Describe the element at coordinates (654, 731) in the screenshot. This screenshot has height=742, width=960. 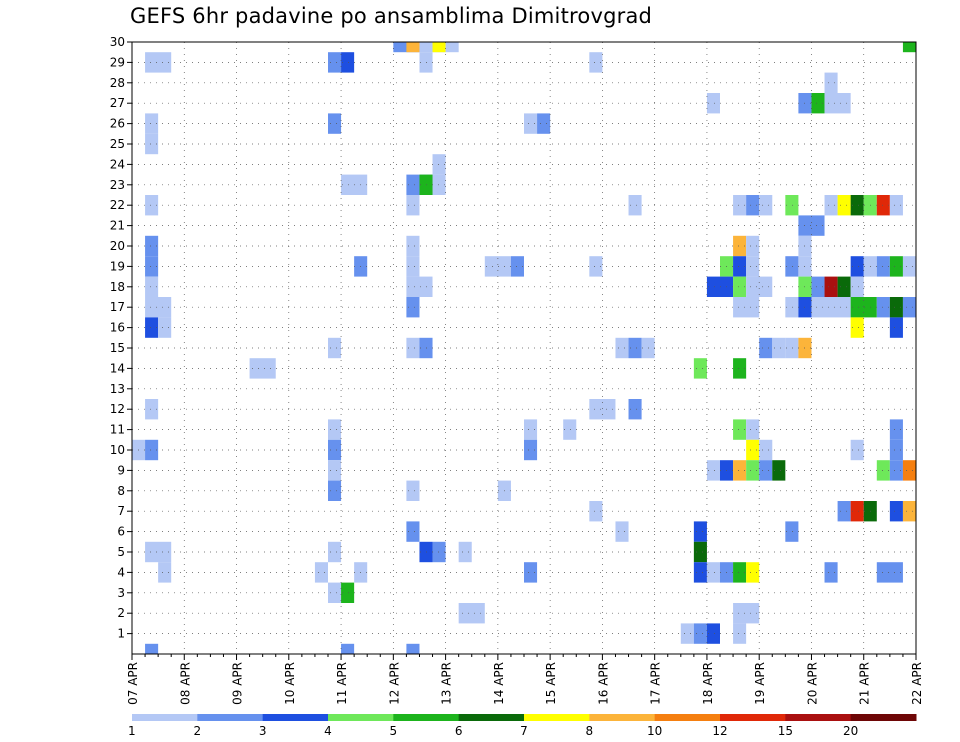
I see `legend-label: 10` at that location.